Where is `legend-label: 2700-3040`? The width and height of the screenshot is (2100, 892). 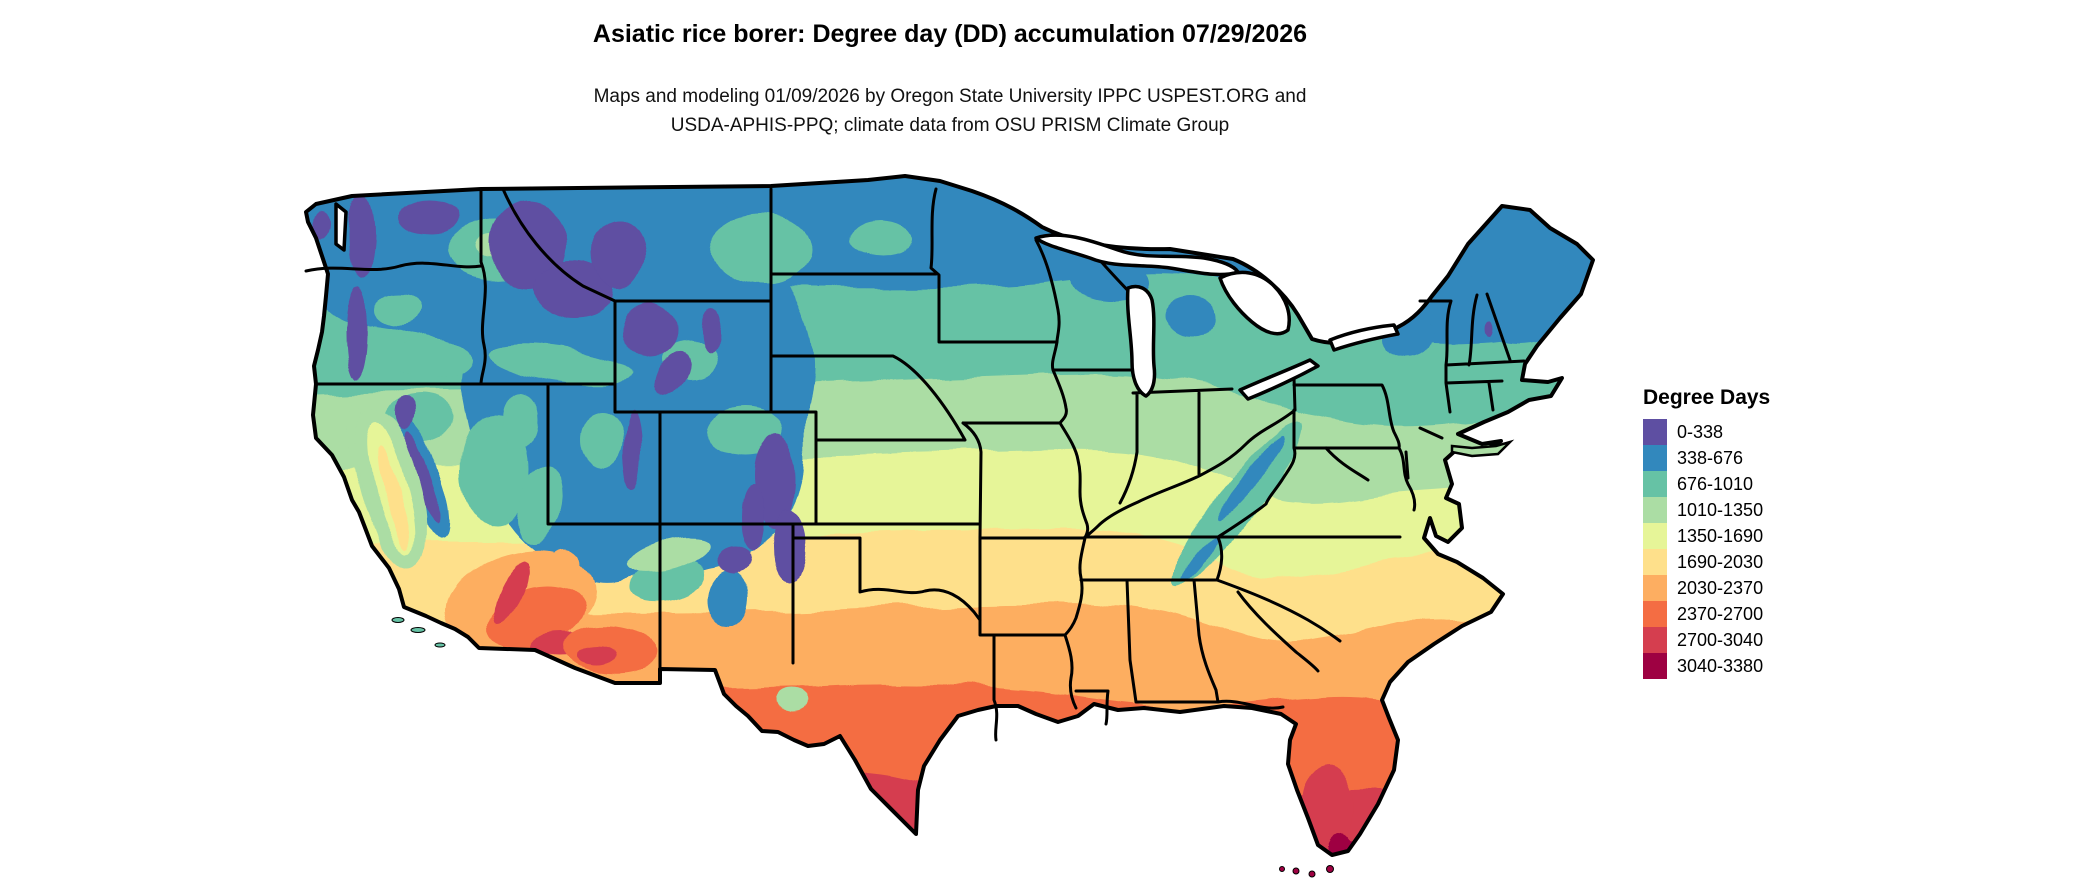
legend-label: 2700-3040 is located at coordinates (1720, 639).